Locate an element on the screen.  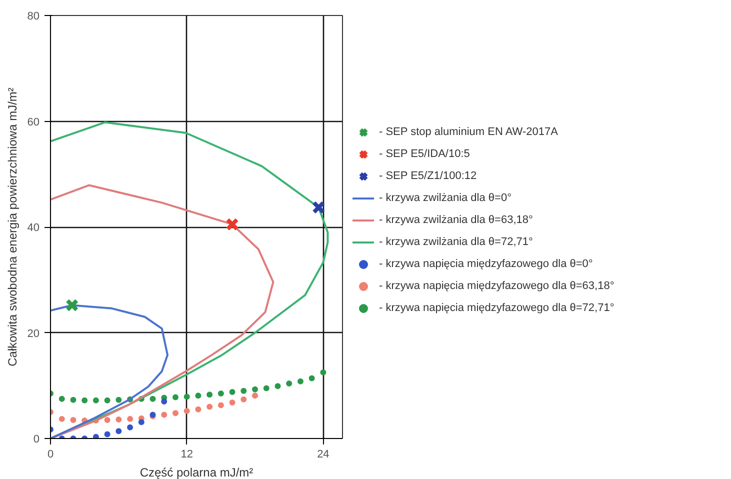
legend-label: - SEP stop aluminium EN AW-2017A is located at coordinates (468, 132).